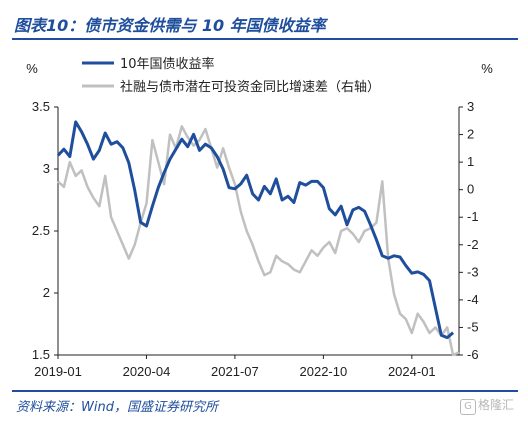 The height and width of the screenshot is (422, 528). I want to click on left-y-tick-label: 3, so click(46, 168).